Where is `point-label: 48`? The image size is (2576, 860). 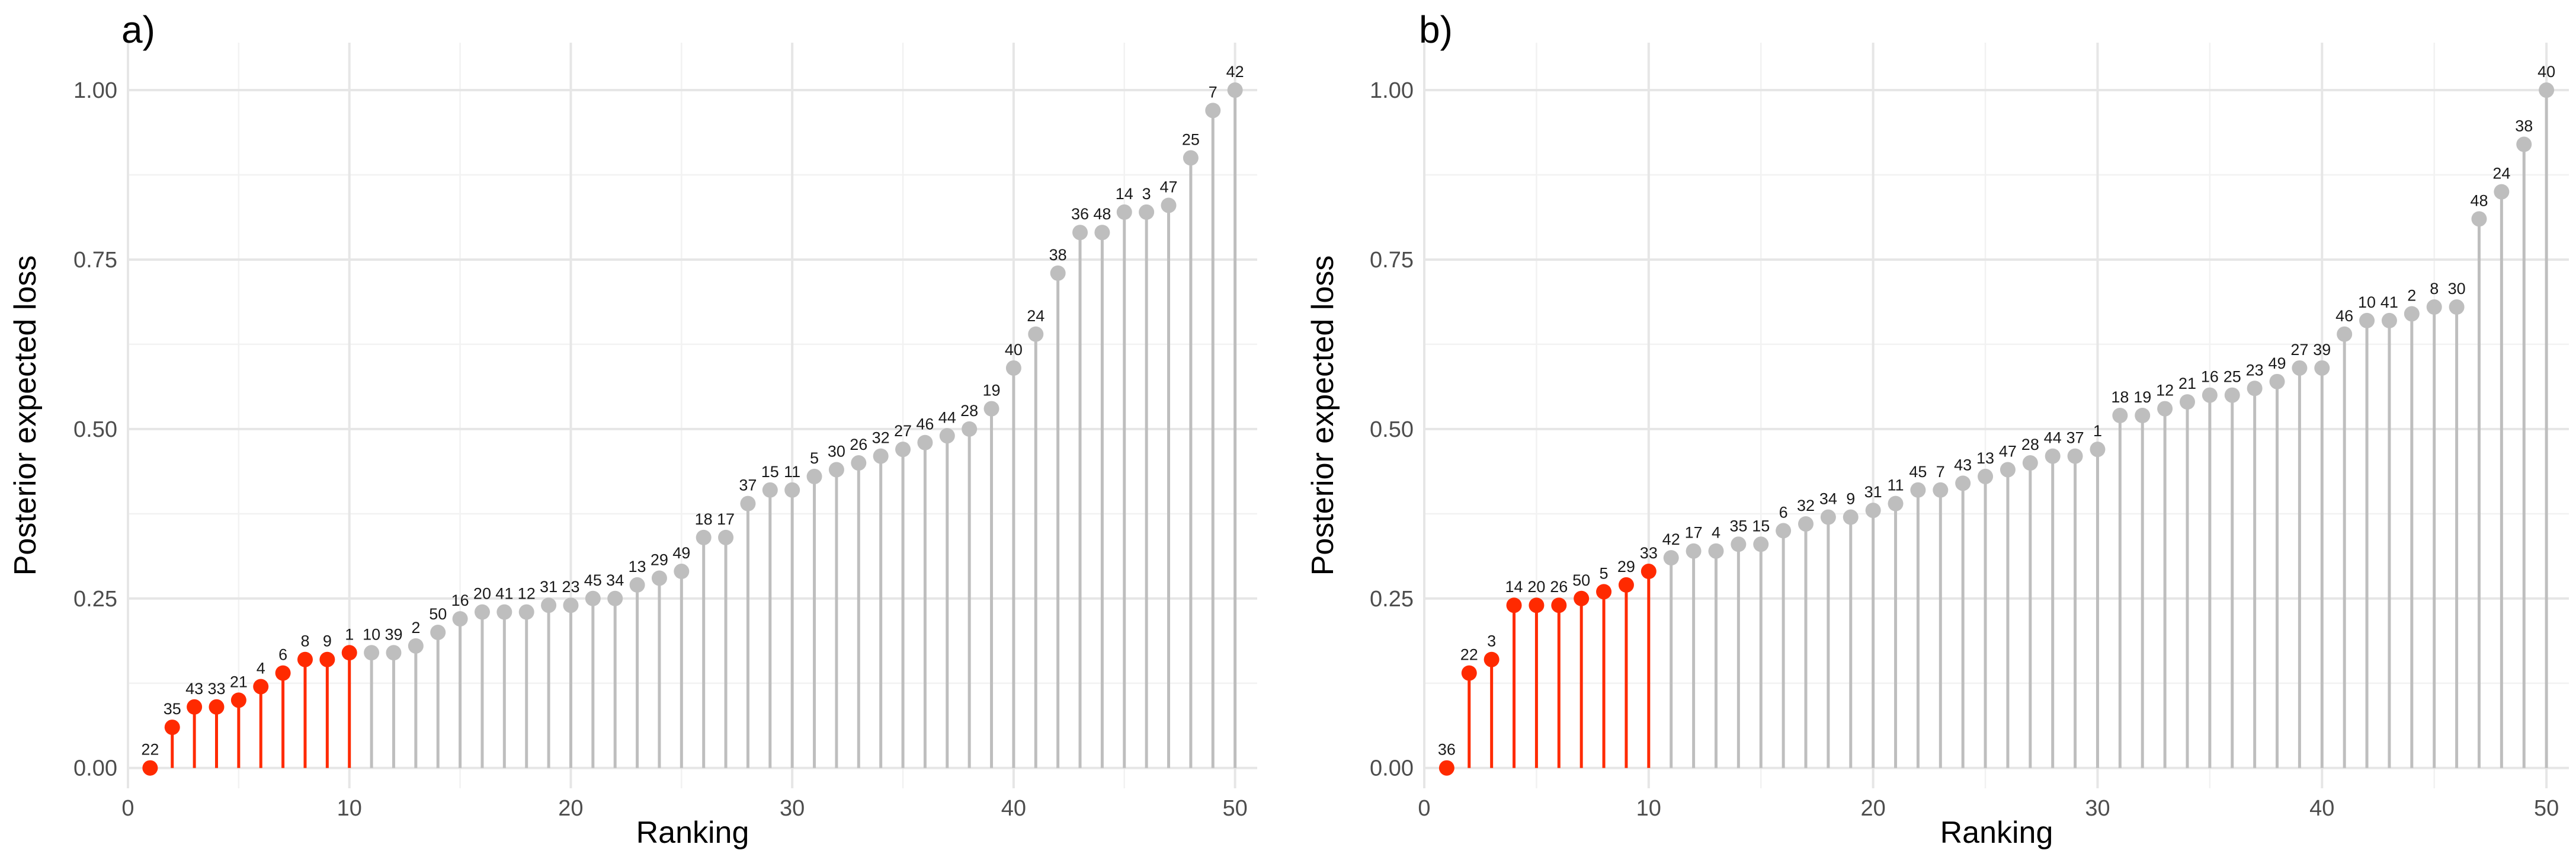 point-label: 48 is located at coordinates (2479, 200).